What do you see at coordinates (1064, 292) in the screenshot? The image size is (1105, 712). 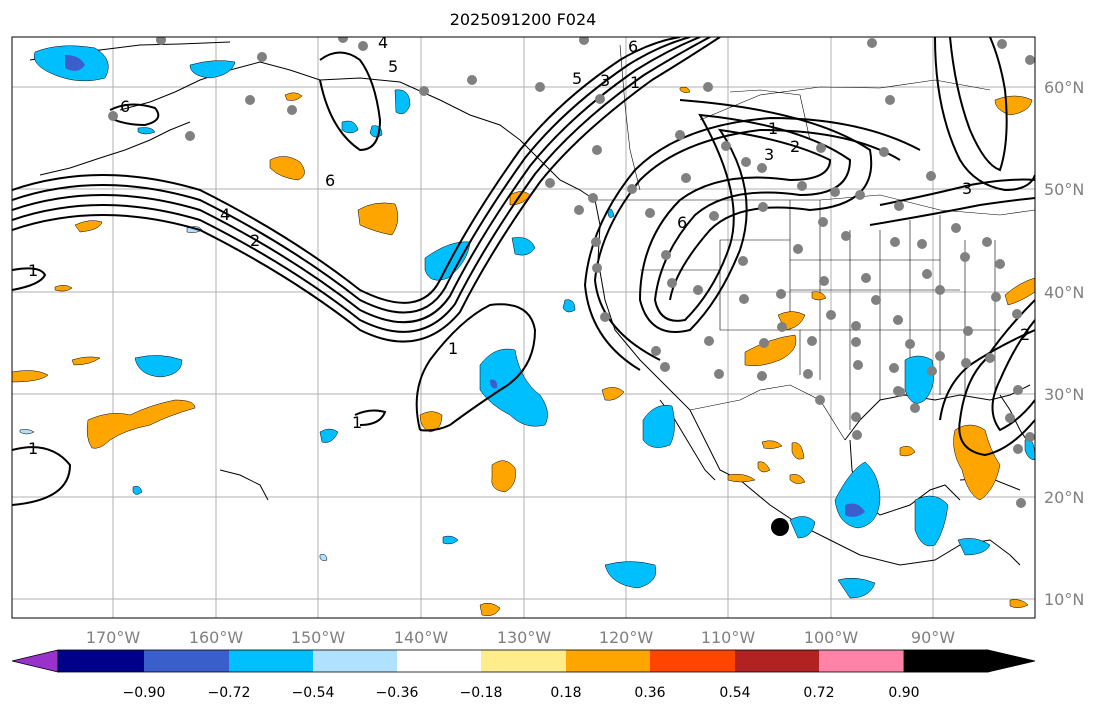 I see `lat-label: 40°N` at bounding box center [1064, 292].